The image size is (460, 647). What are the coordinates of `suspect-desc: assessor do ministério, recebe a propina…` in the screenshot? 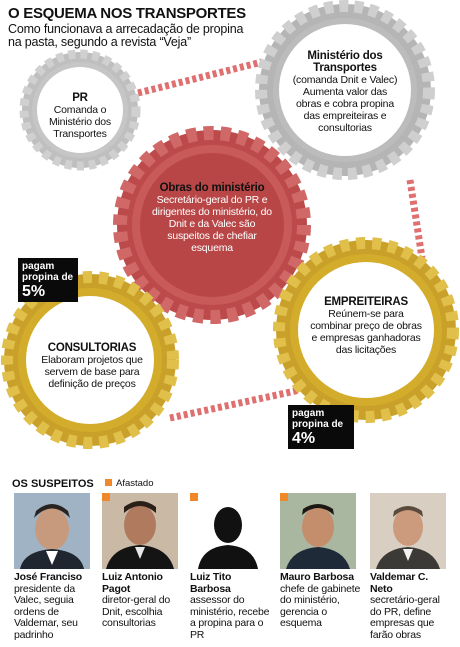 It's located at (230, 617).